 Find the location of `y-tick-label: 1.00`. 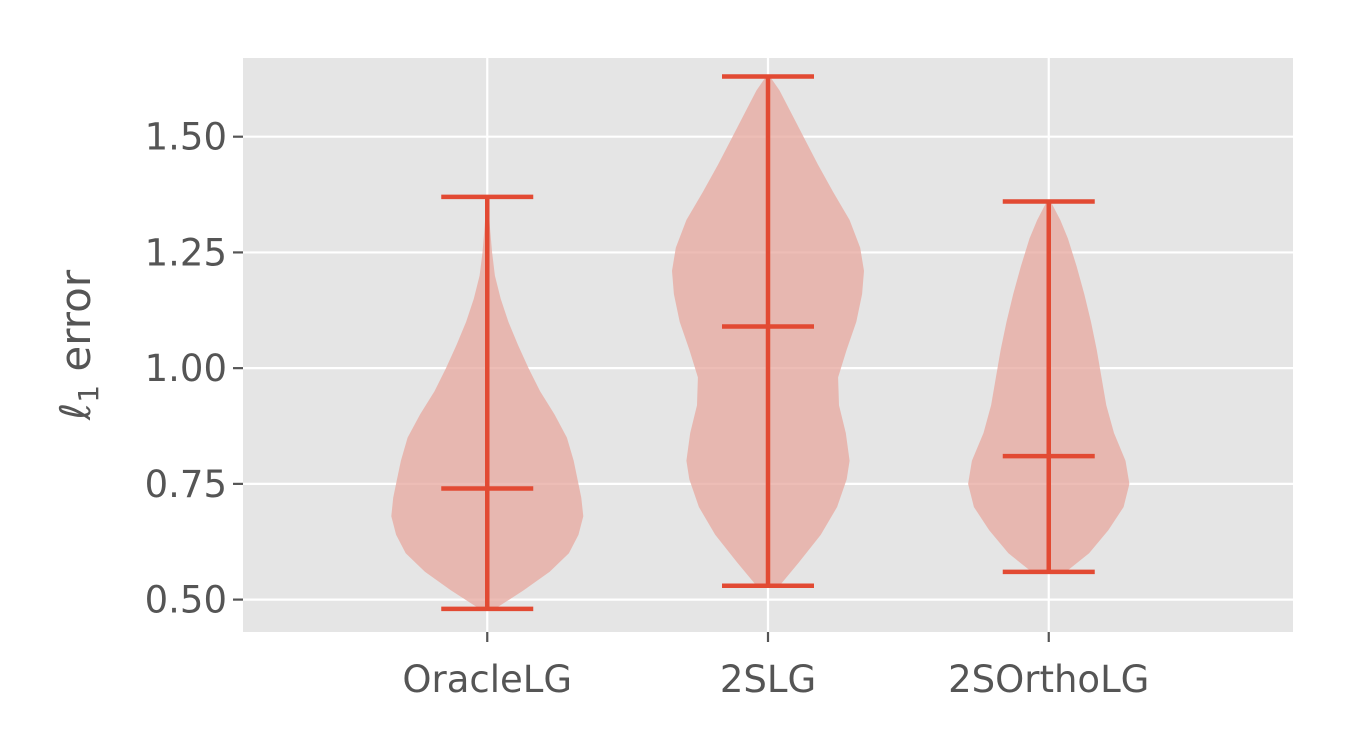

y-tick-label: 1.00 is located at coordinates (186, 368).